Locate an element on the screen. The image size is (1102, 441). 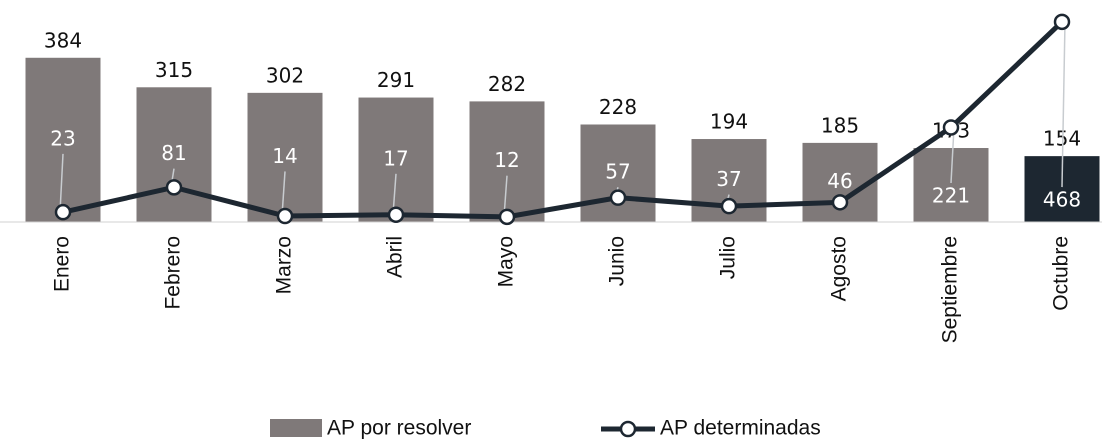
x-tick-label: Marzo is located at coordinates (284, 265).